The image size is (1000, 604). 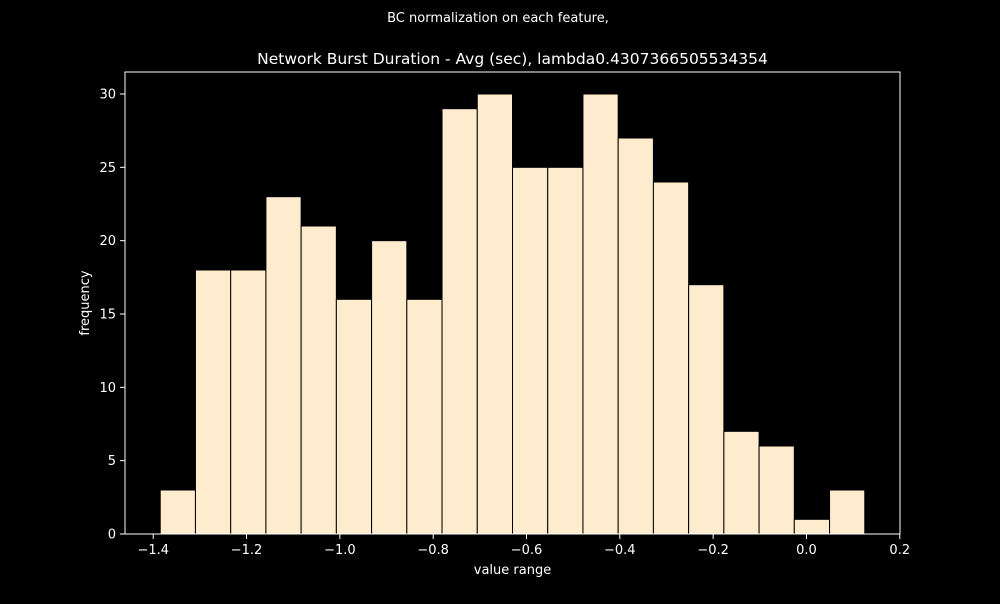 What do you see at coordinates (713, 550) in the screenshot?
I see `x-tick-label: −0.2` at bounding box center [713, 550].